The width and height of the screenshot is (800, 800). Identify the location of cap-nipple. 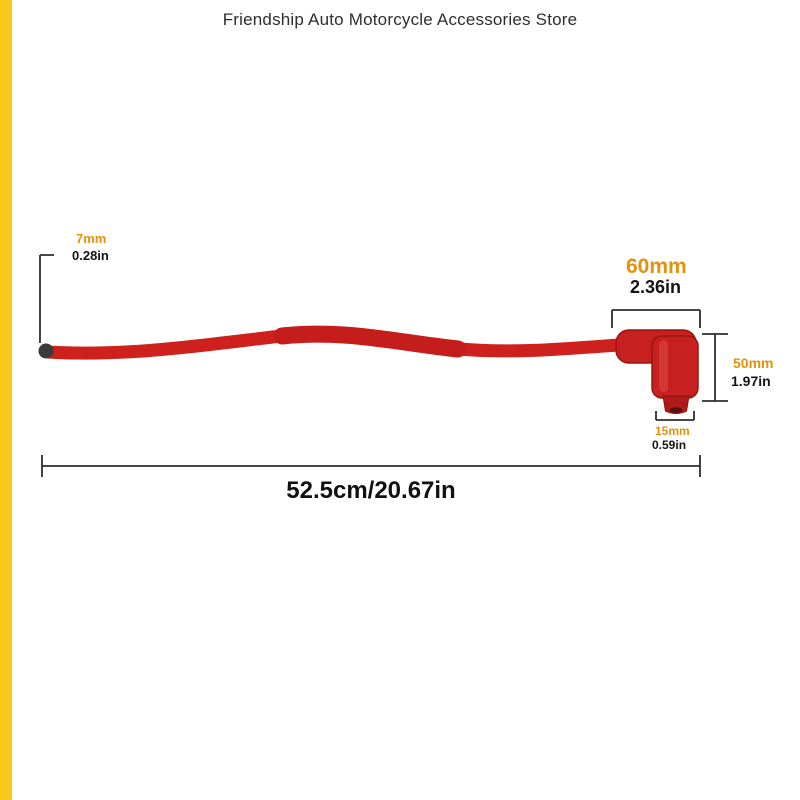
(676, 404).